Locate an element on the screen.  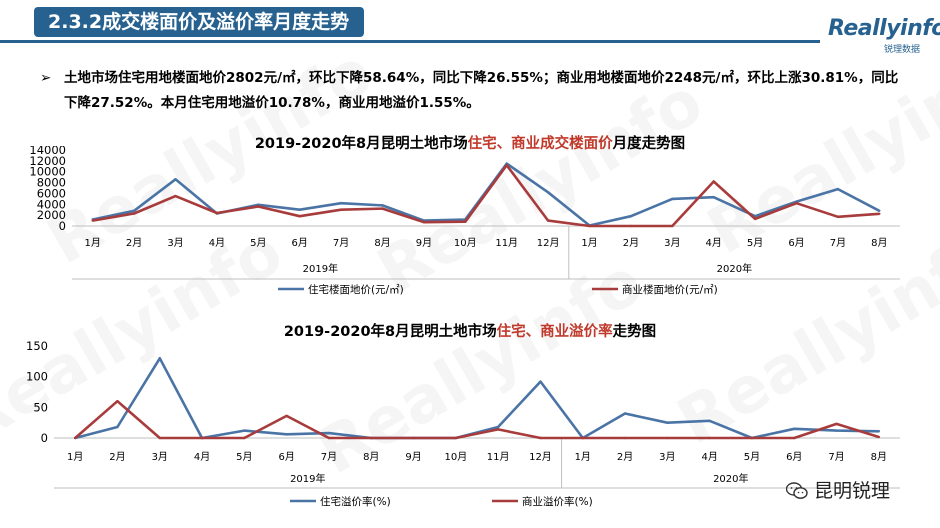
section-title: 2.3.2成交楼面价及溢价率月度走势 is located at coordinates (199, 22).